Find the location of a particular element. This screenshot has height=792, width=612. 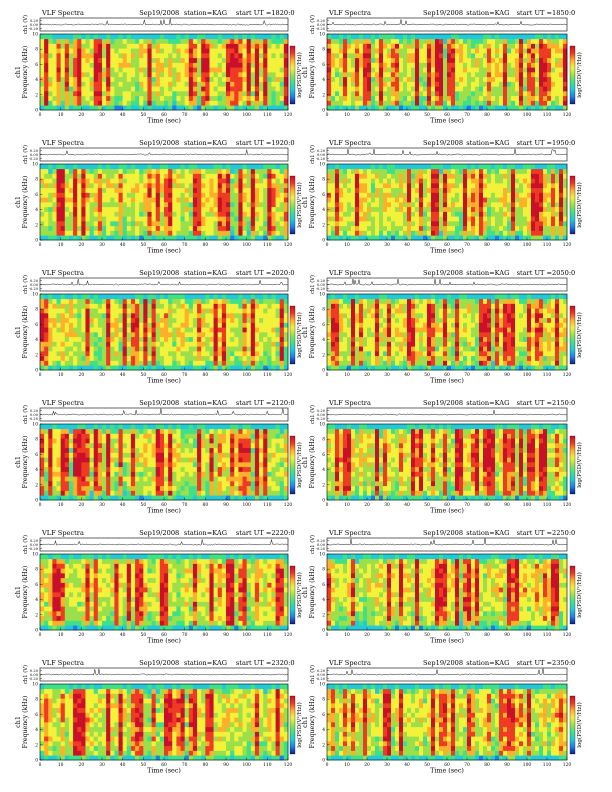

x-tick-label: 120 is located at coordinates (288, 115).